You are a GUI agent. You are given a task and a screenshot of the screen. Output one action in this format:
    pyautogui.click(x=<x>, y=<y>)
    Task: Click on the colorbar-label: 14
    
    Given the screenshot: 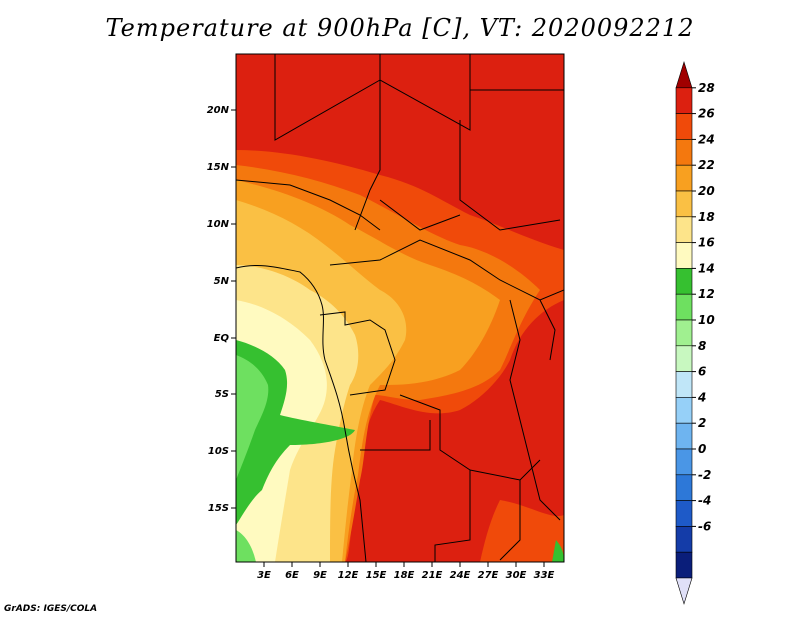 What is the action you would take?
    pyautogui.click(x=706, y=268)
    